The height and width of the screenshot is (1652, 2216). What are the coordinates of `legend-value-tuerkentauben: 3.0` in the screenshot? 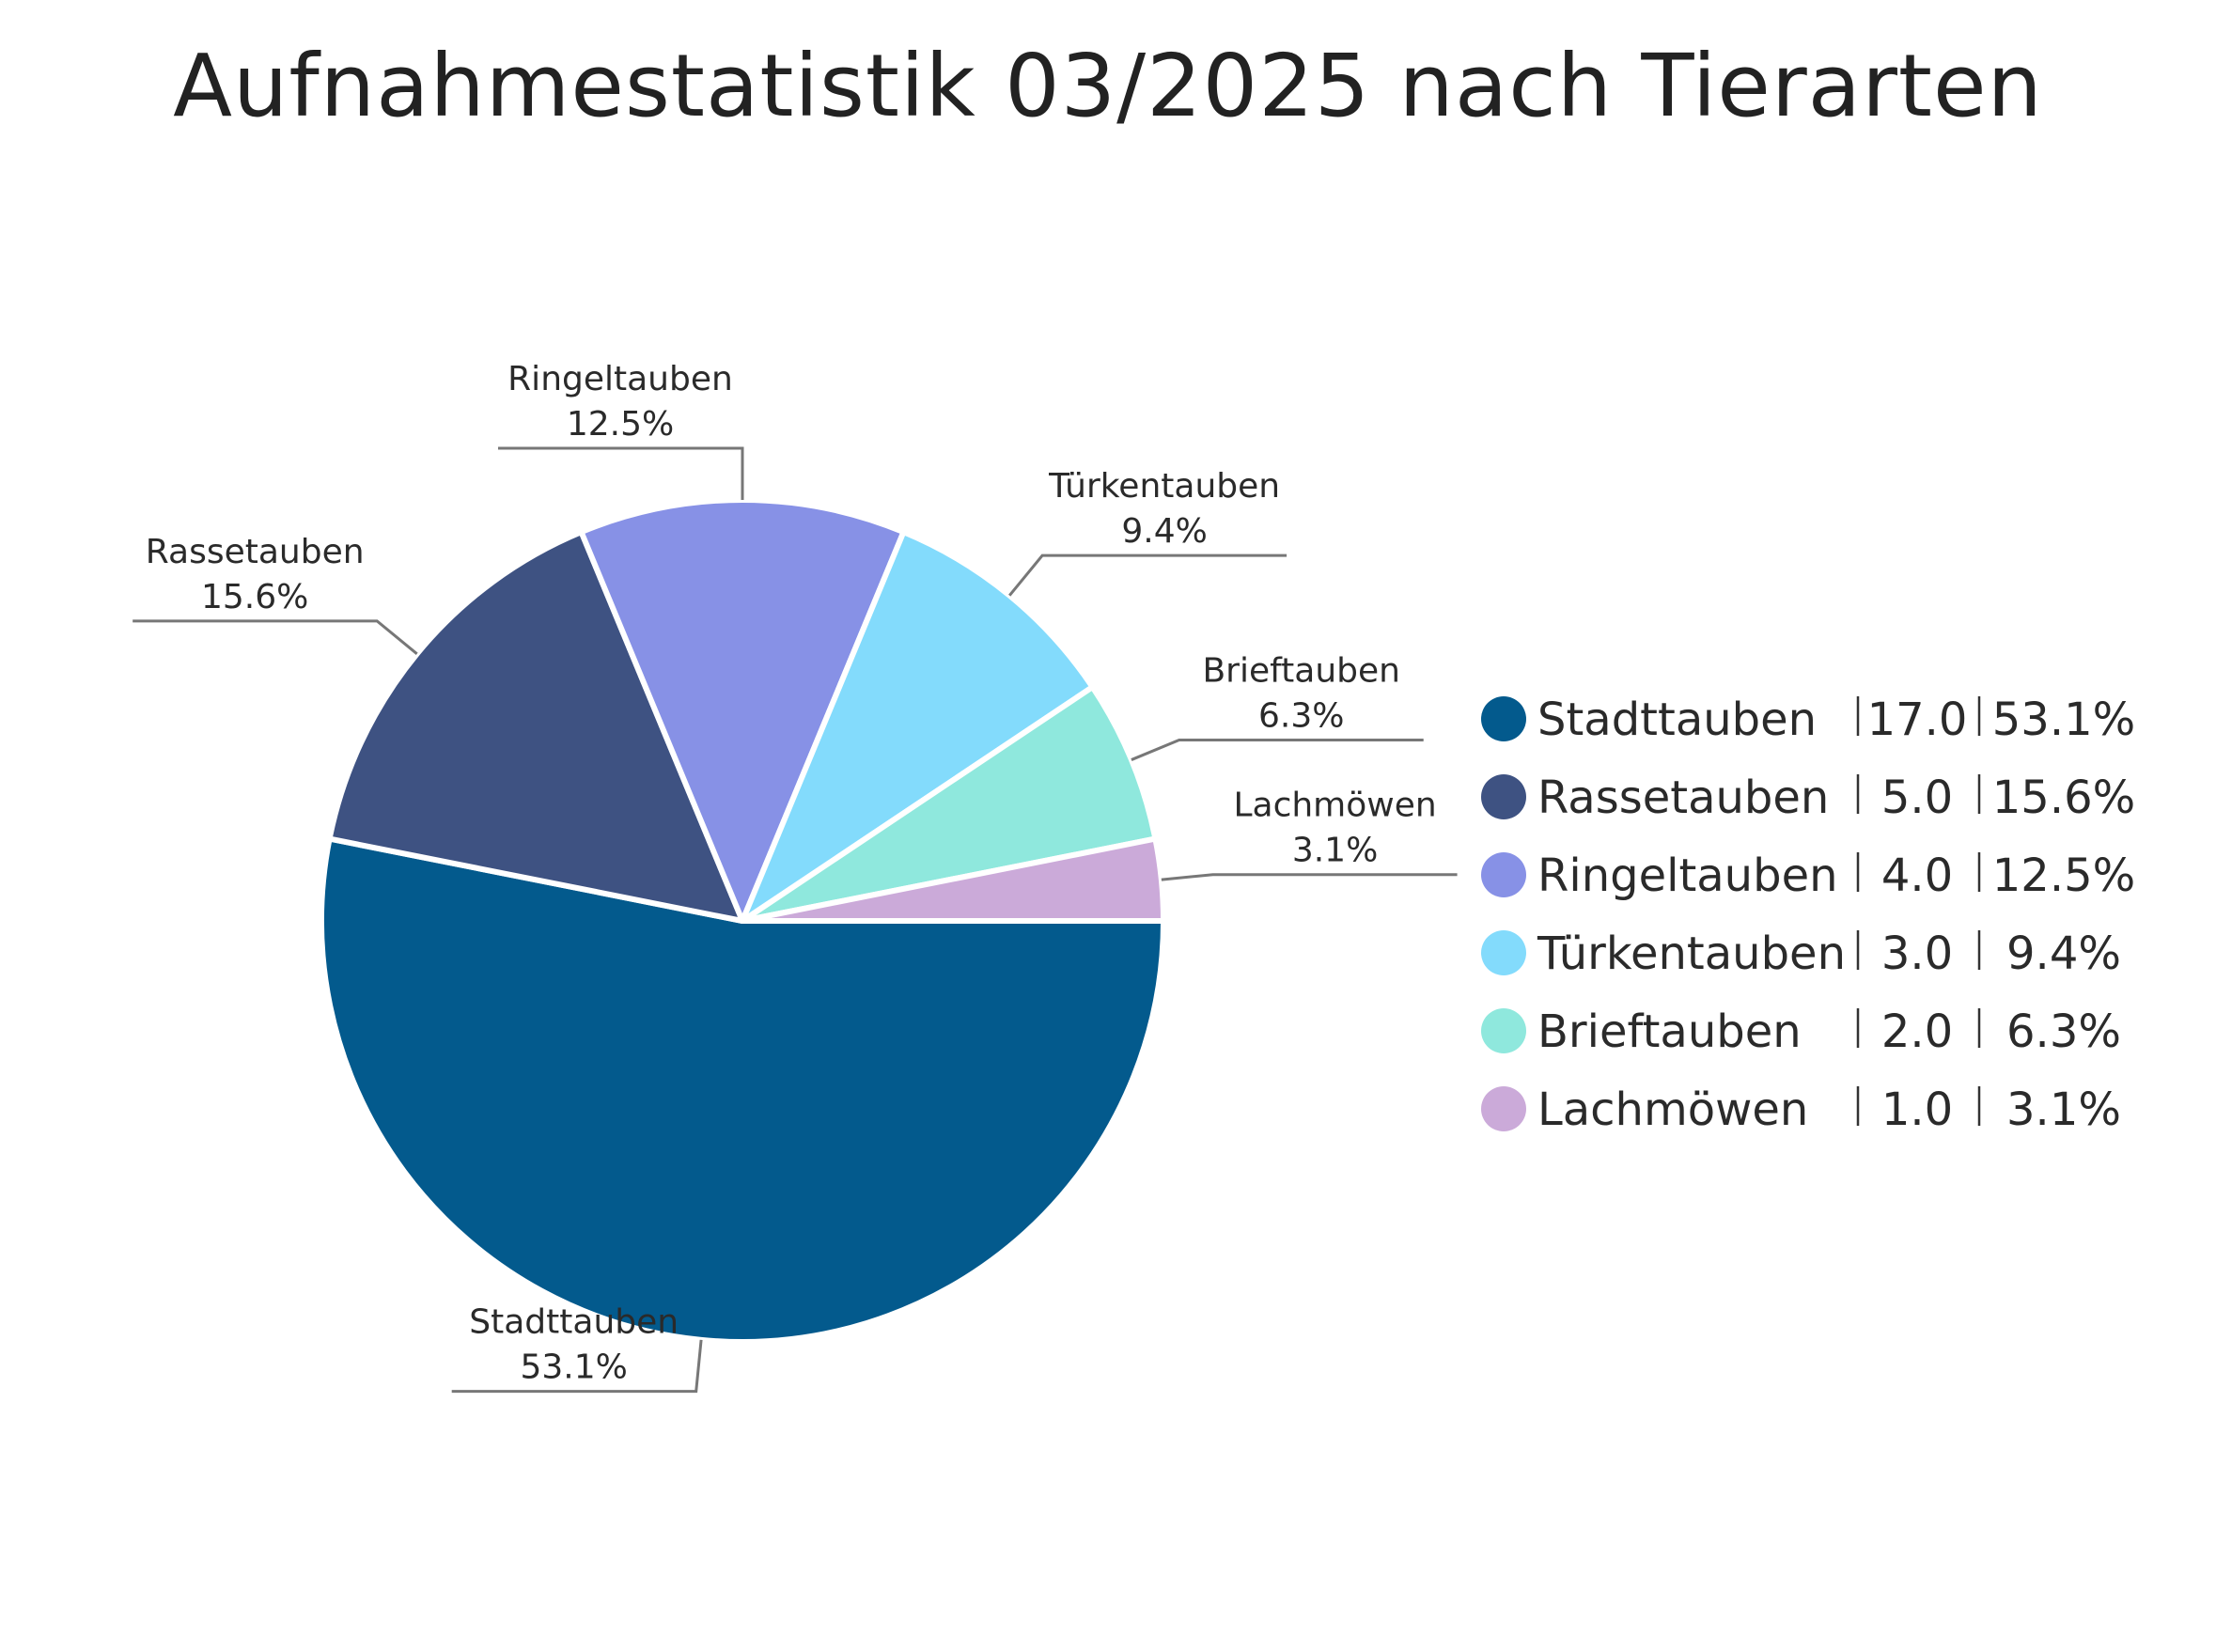 It's located at (1917, 953).